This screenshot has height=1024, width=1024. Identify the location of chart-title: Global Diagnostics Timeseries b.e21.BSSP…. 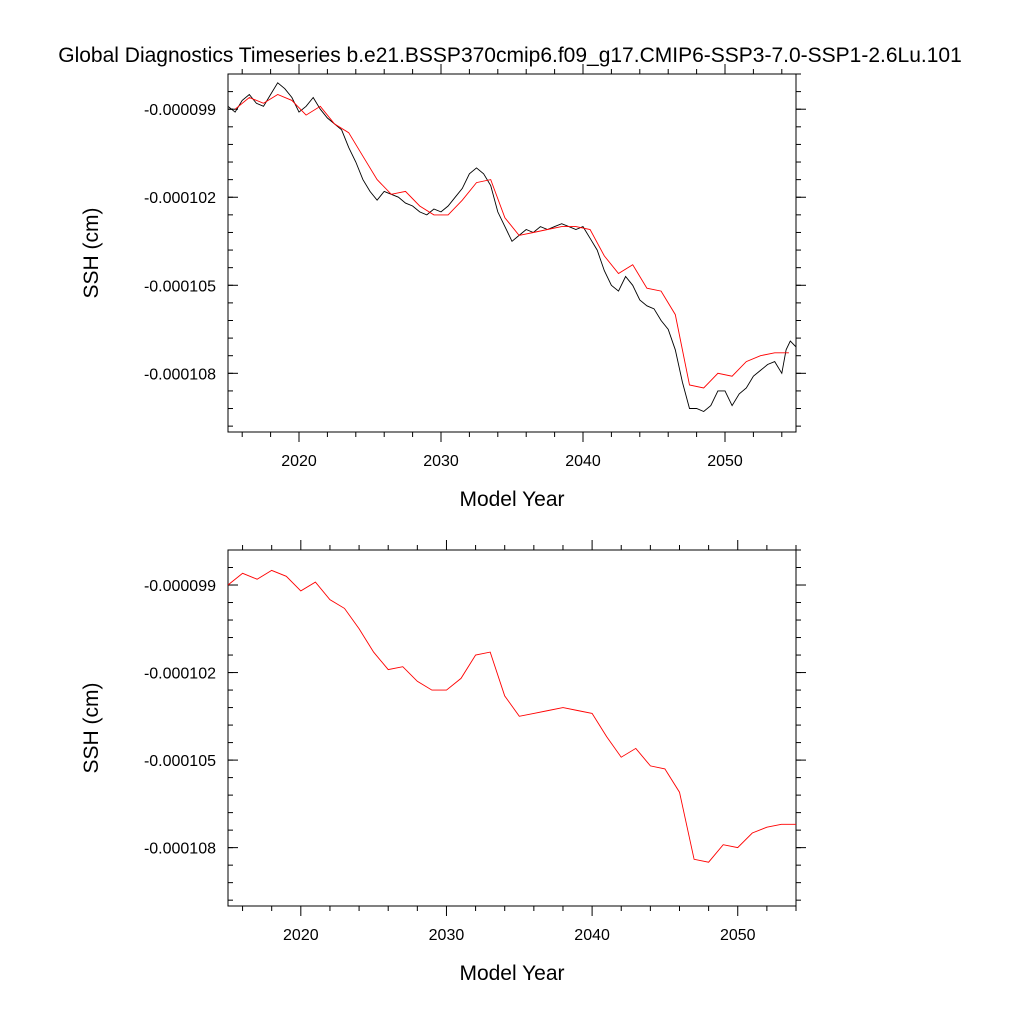
(510, 55).